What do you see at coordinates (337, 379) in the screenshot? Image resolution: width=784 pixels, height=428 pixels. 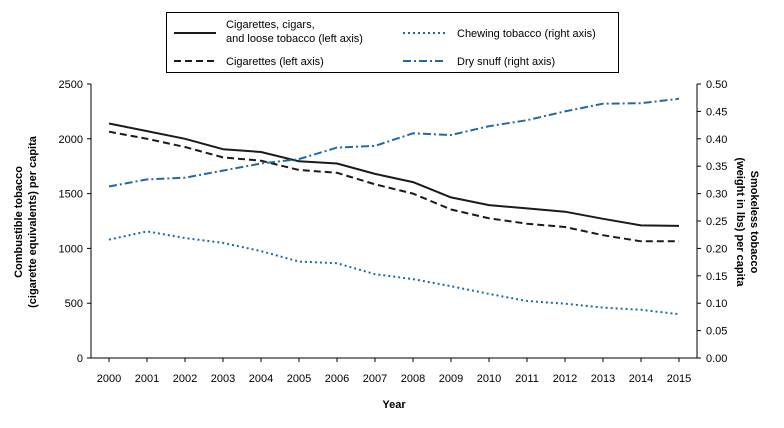 I see `x-tick-label: 2006` at bounding box center [337, 379].